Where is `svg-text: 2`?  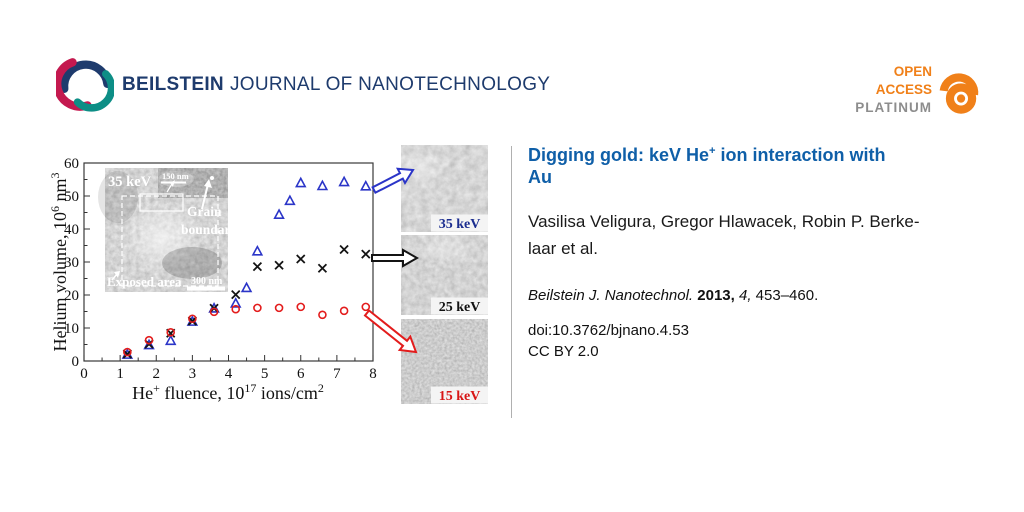 svg-text: 2 is located at coordinates (157, 374).